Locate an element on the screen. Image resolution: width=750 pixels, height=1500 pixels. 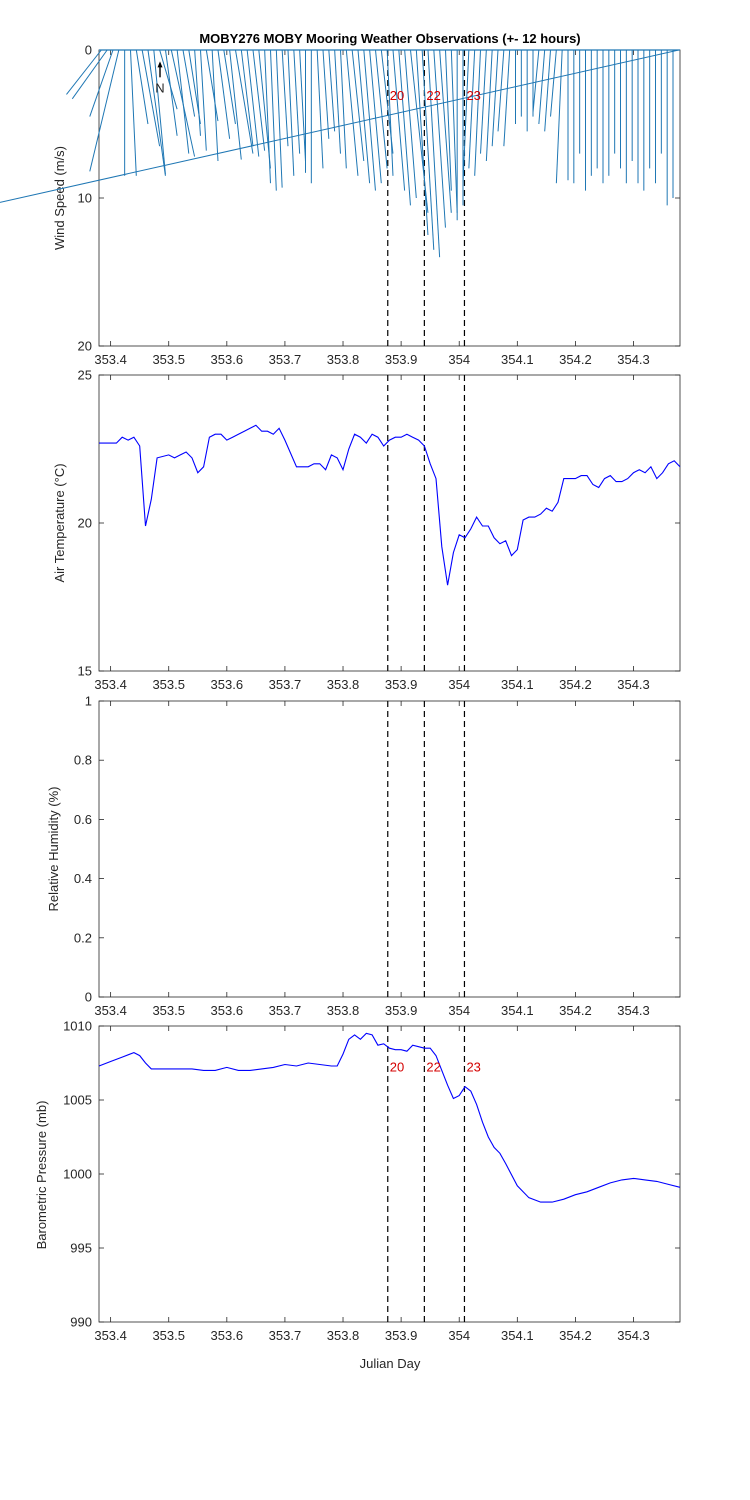
air-temp-series-line is located at coordinates (390, 505).